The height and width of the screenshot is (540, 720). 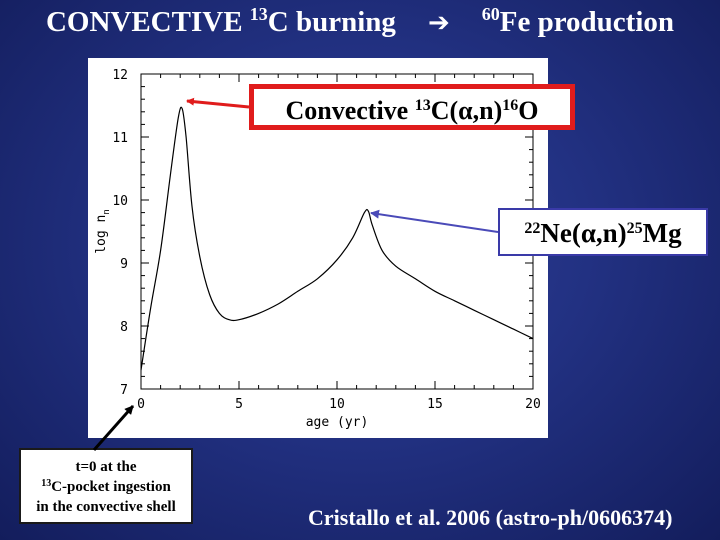 I want to click on y-tick-label: 9, so click(x=124, y=264).